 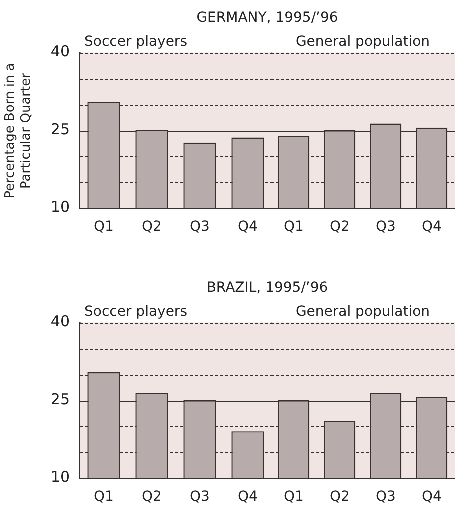 What do you see at coordinates (268, 288) in the screenshot?
I see `chart-title: BRAZIL, 1995/’96` at bounding box center [268, 288].